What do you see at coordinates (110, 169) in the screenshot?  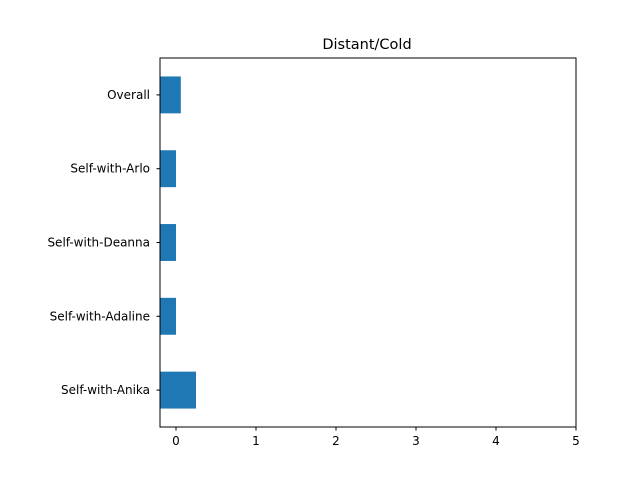 I see `y-tick-label: Self-with-Arlo` at bounding box center [110, 169].